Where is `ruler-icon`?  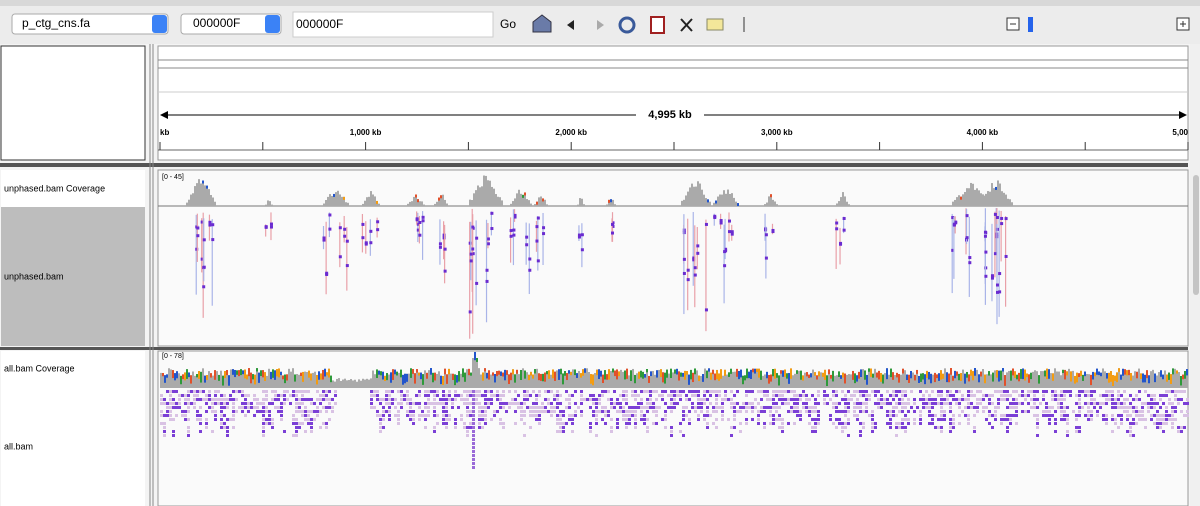
ruler-icon is located at coordinates (657, 25).